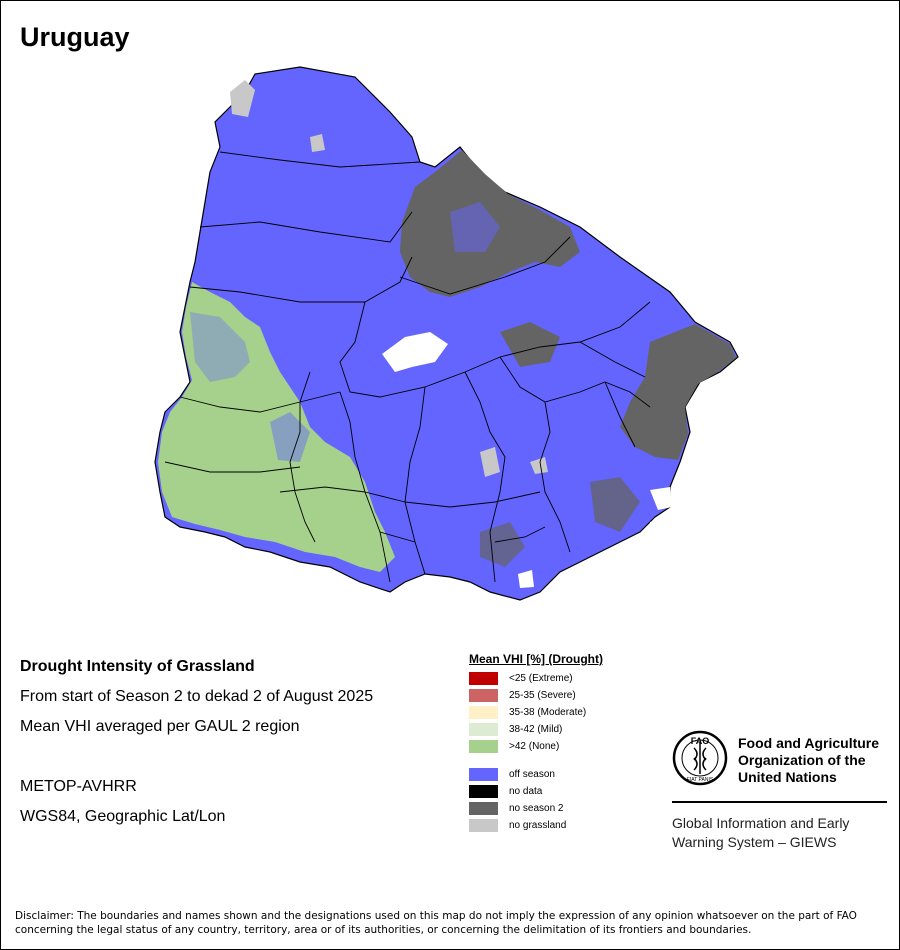 The width and height of the screenshot is (900, 950). Describe the element at coordinates (538, 825) in the screenshot. I see `legend-label: no grassland` at that location.